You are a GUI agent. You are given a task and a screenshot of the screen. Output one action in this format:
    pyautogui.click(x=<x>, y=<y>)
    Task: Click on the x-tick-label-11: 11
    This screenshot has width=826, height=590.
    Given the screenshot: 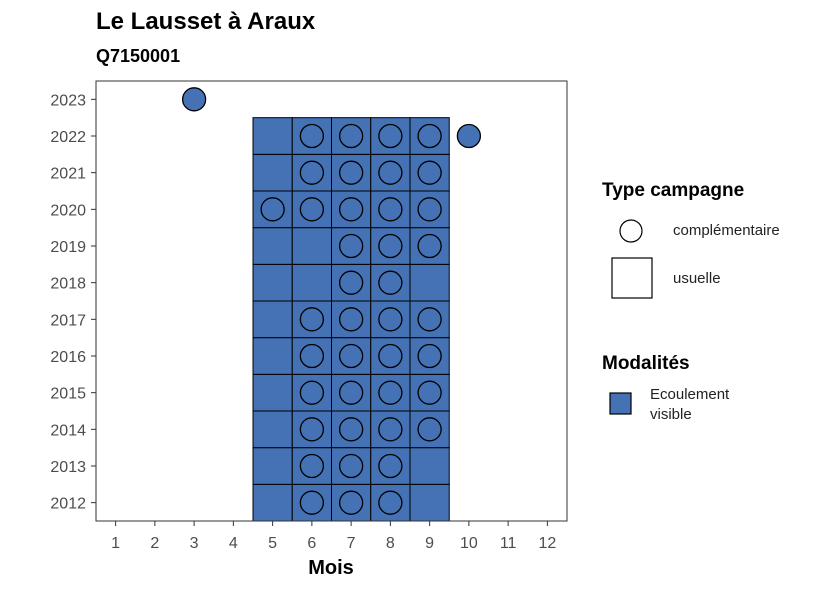 What is the action you would take?
    pyautogui.click(x=508, y=543)
    